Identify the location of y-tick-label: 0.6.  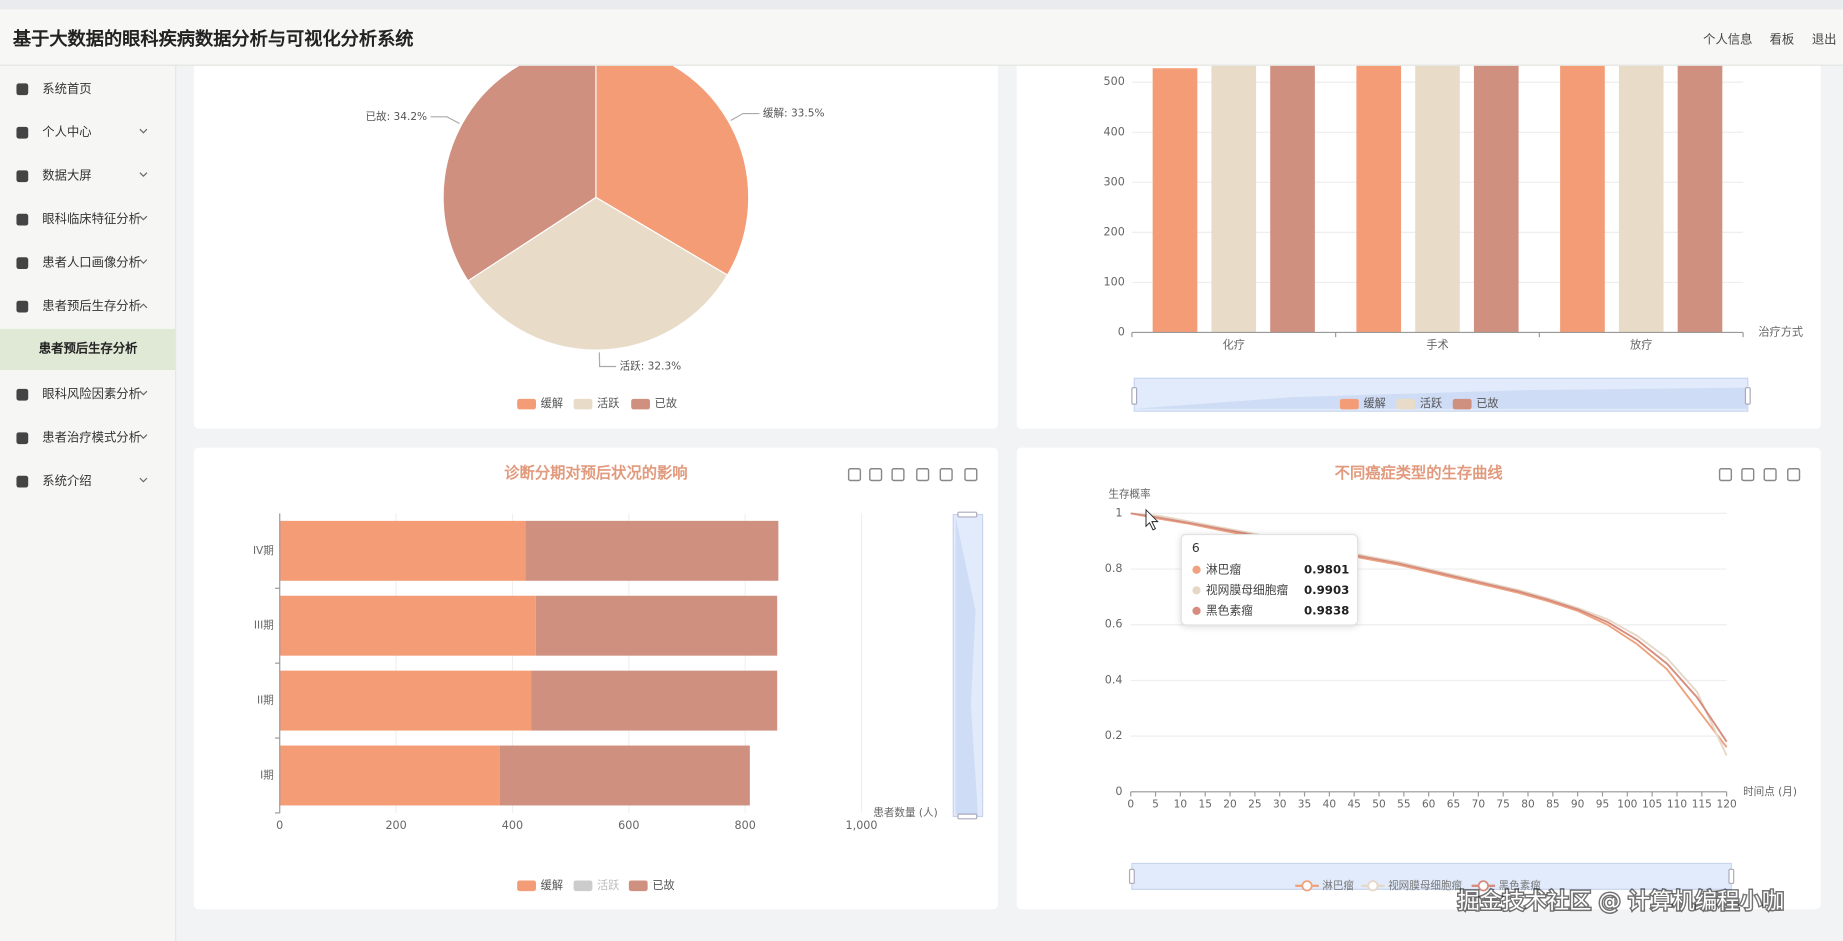
(1114, 624).